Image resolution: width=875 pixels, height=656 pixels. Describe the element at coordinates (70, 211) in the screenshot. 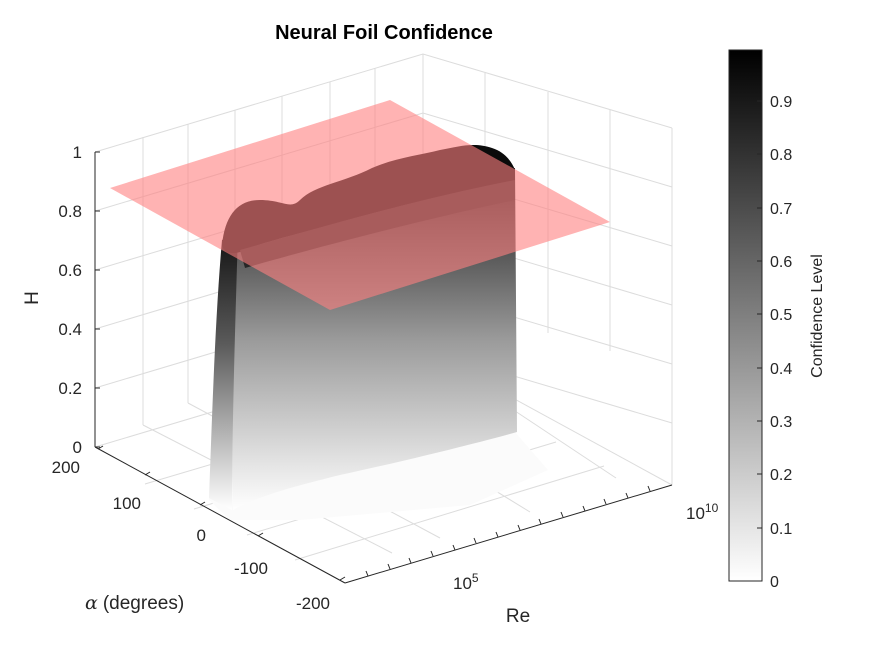

I see `z-tick-label: 0.8` at that location.